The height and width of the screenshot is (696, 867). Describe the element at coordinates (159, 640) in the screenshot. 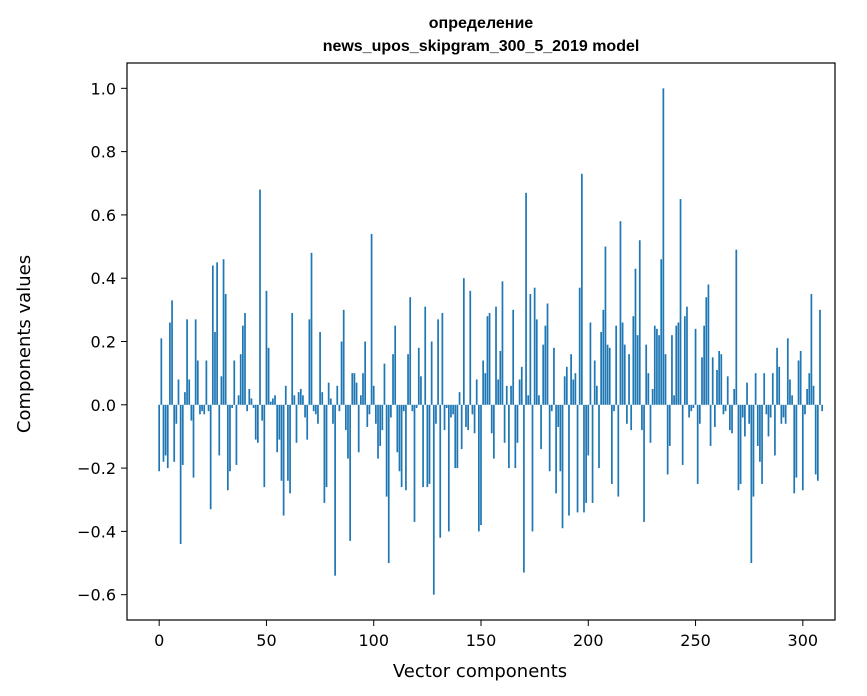

I see `x-tick-label: 0` at that location.